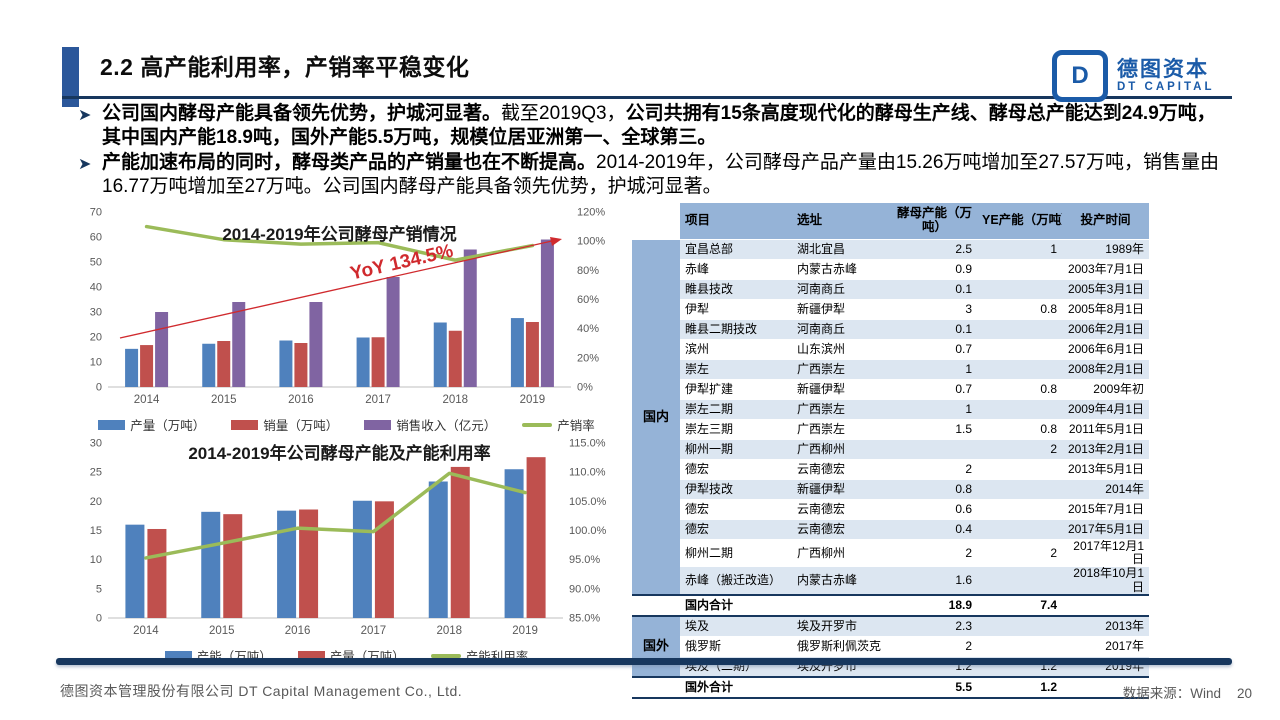 The width and height of the screenshot is (1280, 720). I want to click on table-cell: 2006年6月1日, so click(1105, 349).